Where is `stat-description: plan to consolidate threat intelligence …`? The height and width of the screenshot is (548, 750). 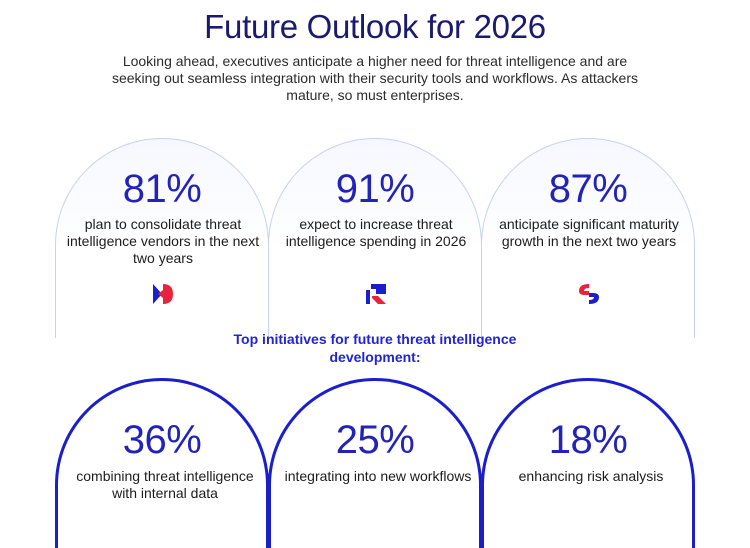
stat-description: plan to consolidate threat intelligence … is located at coordinates (163, 241).